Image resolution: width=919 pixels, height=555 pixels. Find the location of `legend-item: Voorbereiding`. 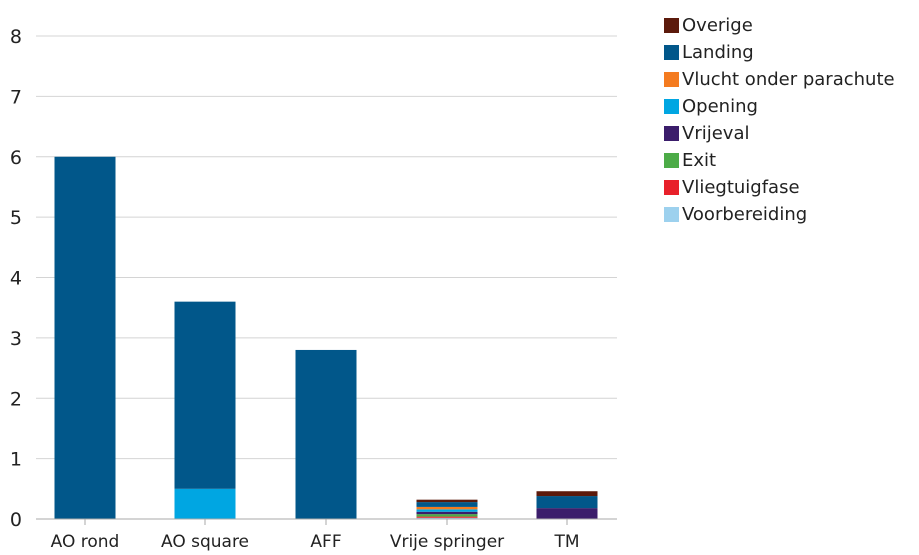

legend-item: Voorbereiding is located at coordinates (779, 214).